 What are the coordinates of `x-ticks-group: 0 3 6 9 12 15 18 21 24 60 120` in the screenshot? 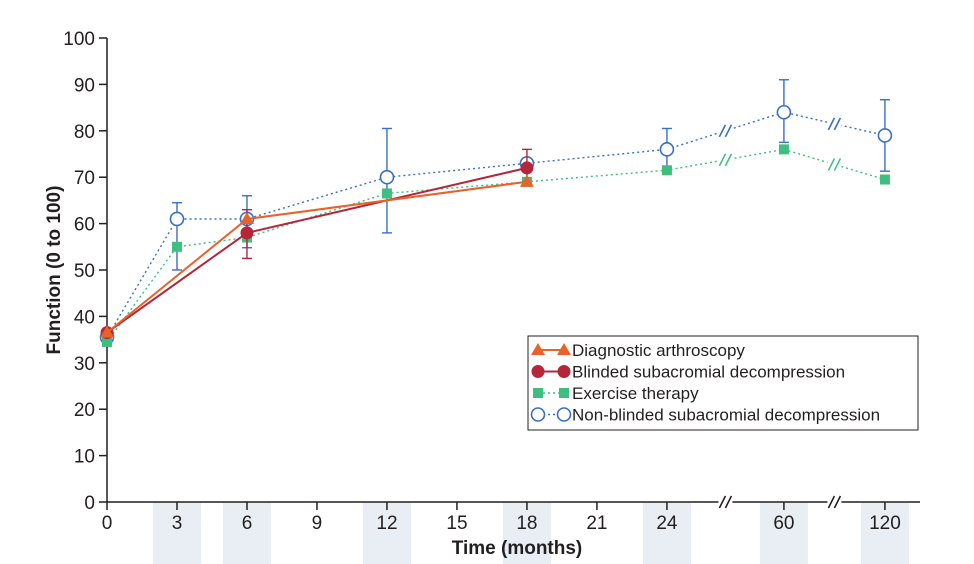 It's located at (501, 518).